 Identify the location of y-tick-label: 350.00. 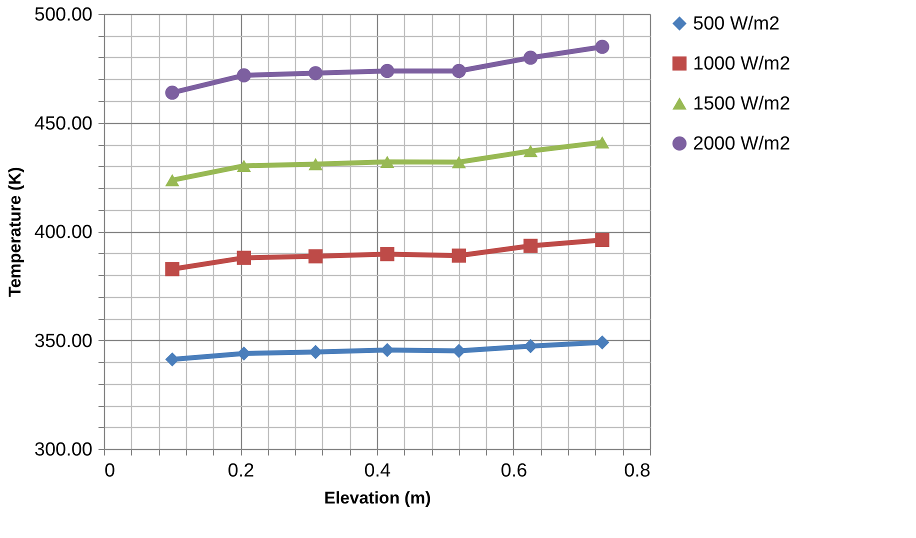
(63, 341).